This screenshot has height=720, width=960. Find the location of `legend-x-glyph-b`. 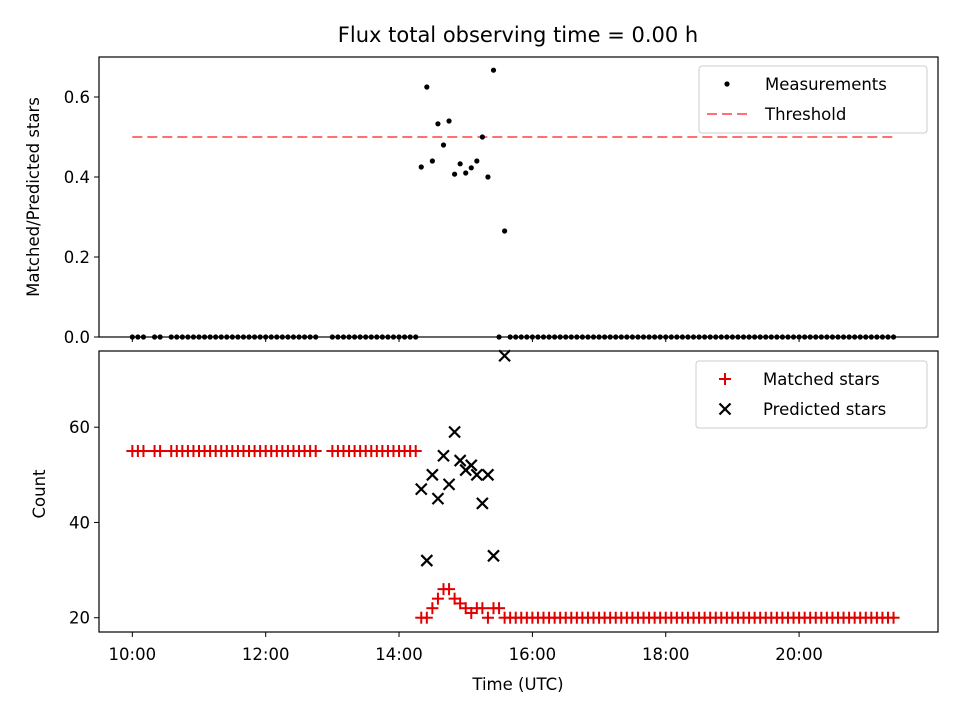

legend-x-glyph-b is located at coordinates (725, 409).